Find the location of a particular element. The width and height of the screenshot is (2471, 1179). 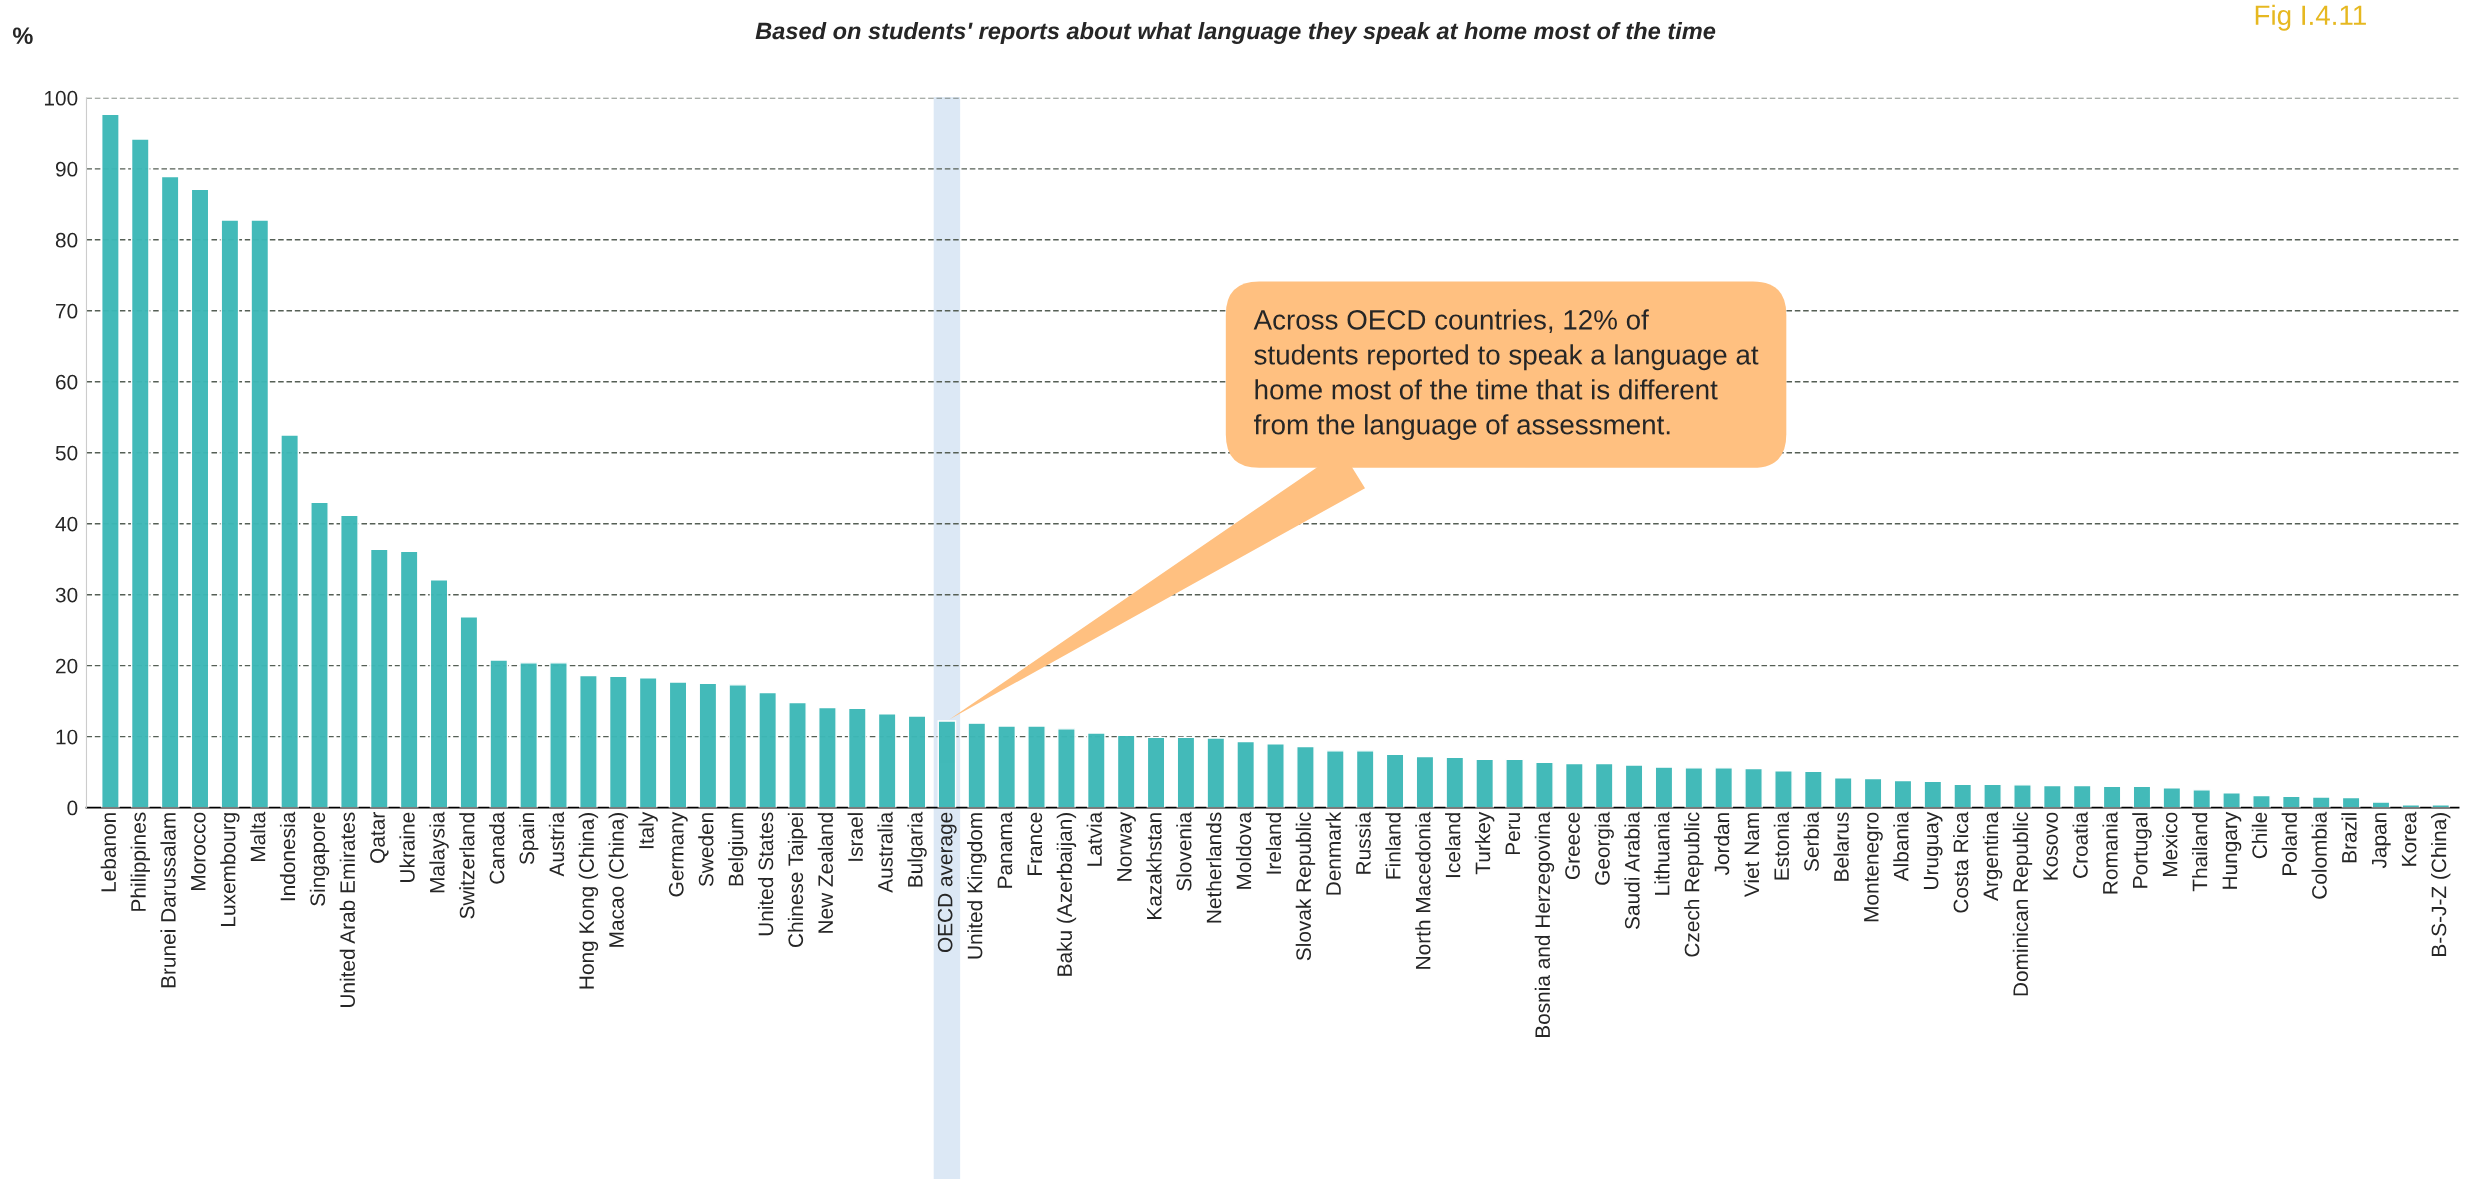

y-tick-label: 70 is located at coordinates (67, 311).